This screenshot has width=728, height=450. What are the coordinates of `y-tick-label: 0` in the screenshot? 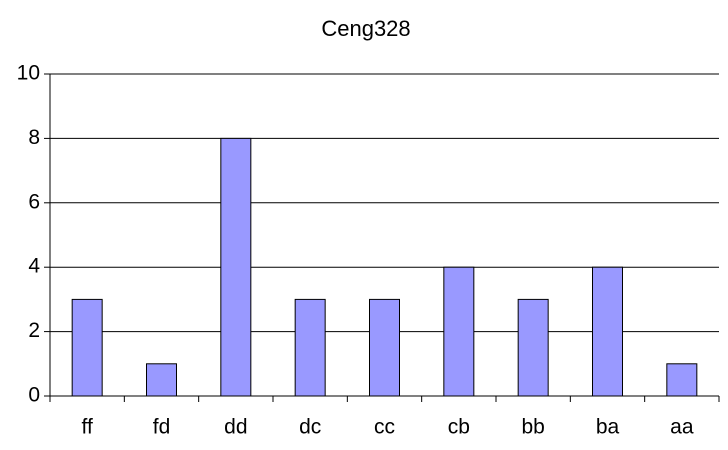 It's located at (34, 395).